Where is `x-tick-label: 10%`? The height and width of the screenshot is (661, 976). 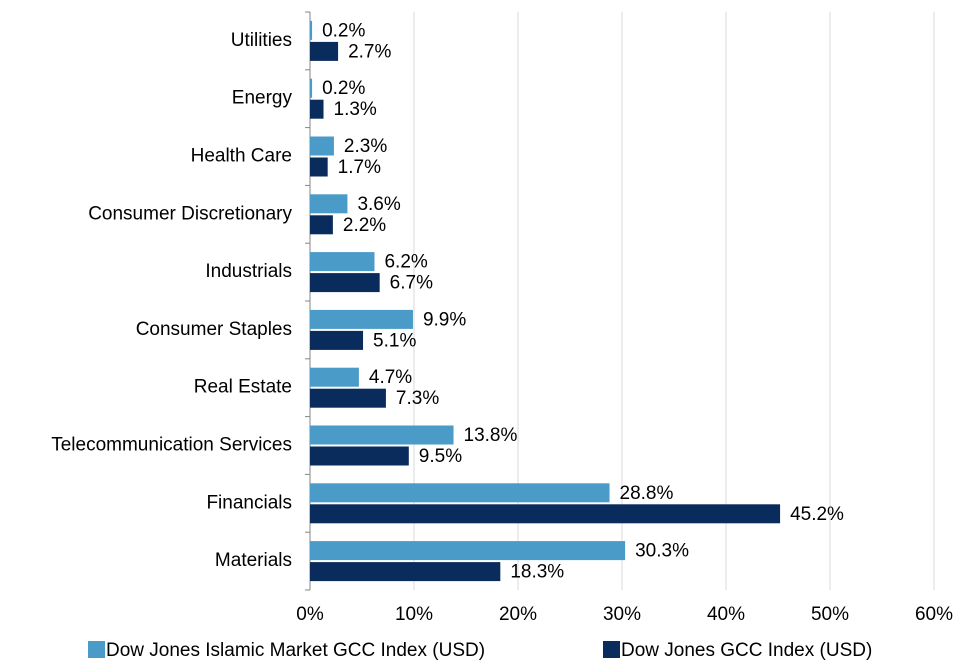
x-tick-label: 10% is located at coordinates (414, 614).